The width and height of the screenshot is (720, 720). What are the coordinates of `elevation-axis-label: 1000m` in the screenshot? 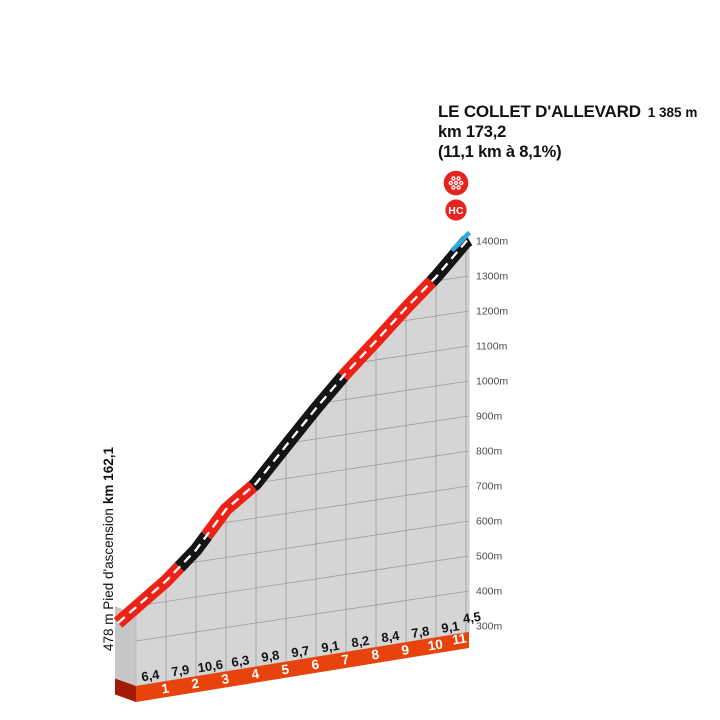 It's located at (492, 382).